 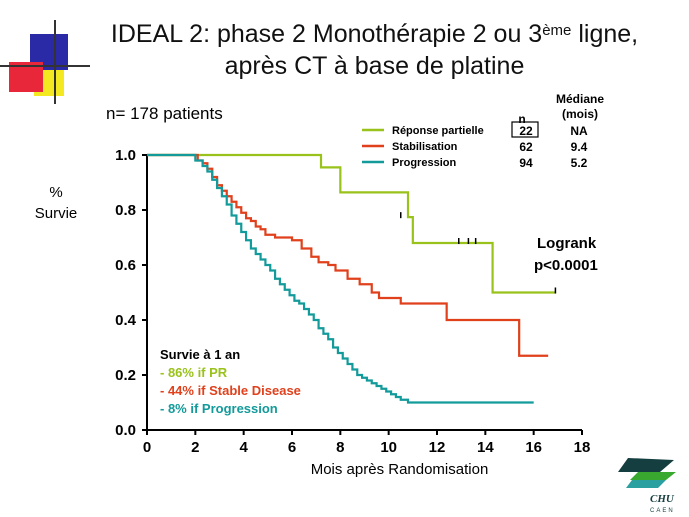 What do you see at coordinates (195, 447) in the screenshot?
I see `x-tick-label: 2` at bounding box center [195, 447].